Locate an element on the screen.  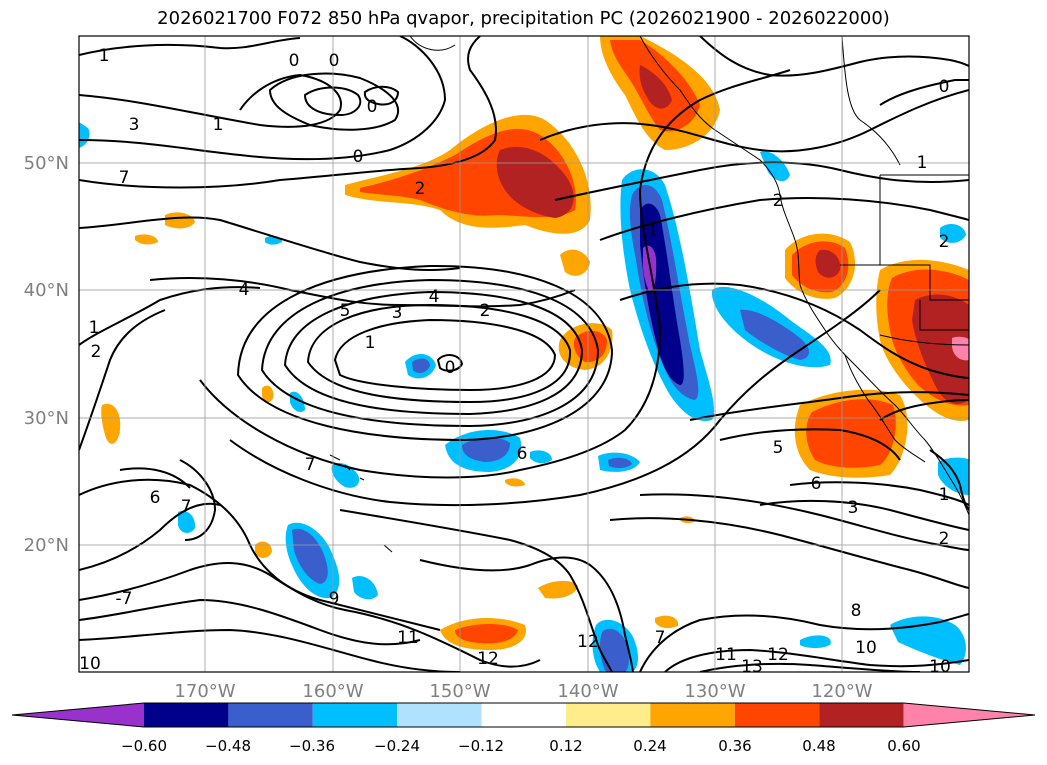
colorbar-tick-label: 0.60 is located at coordinates (903, 746).